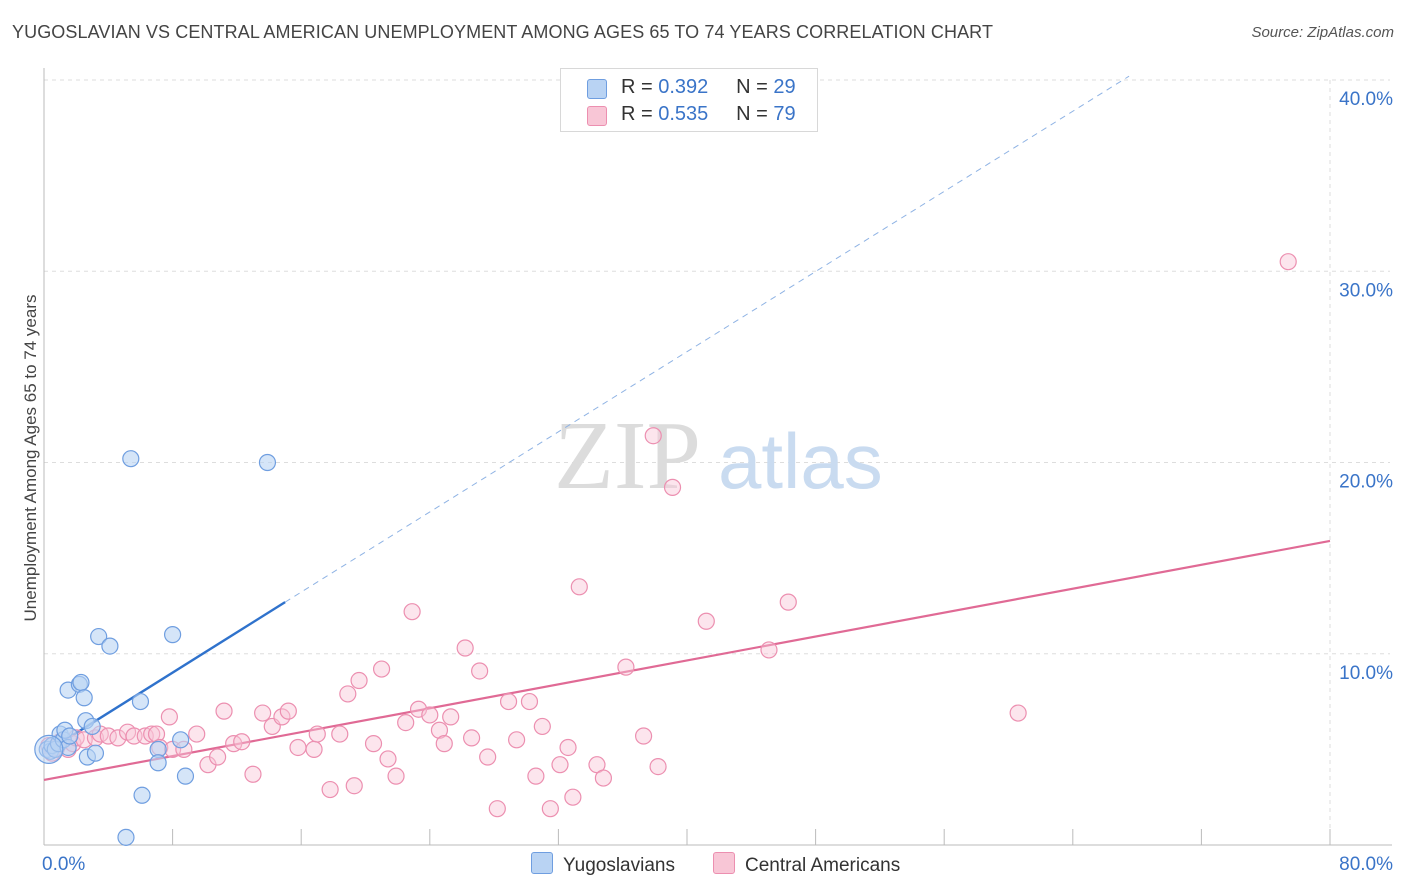 The image size is (1406, 892). I want to click on legend-r-value: 0.535, so click(683, 114).